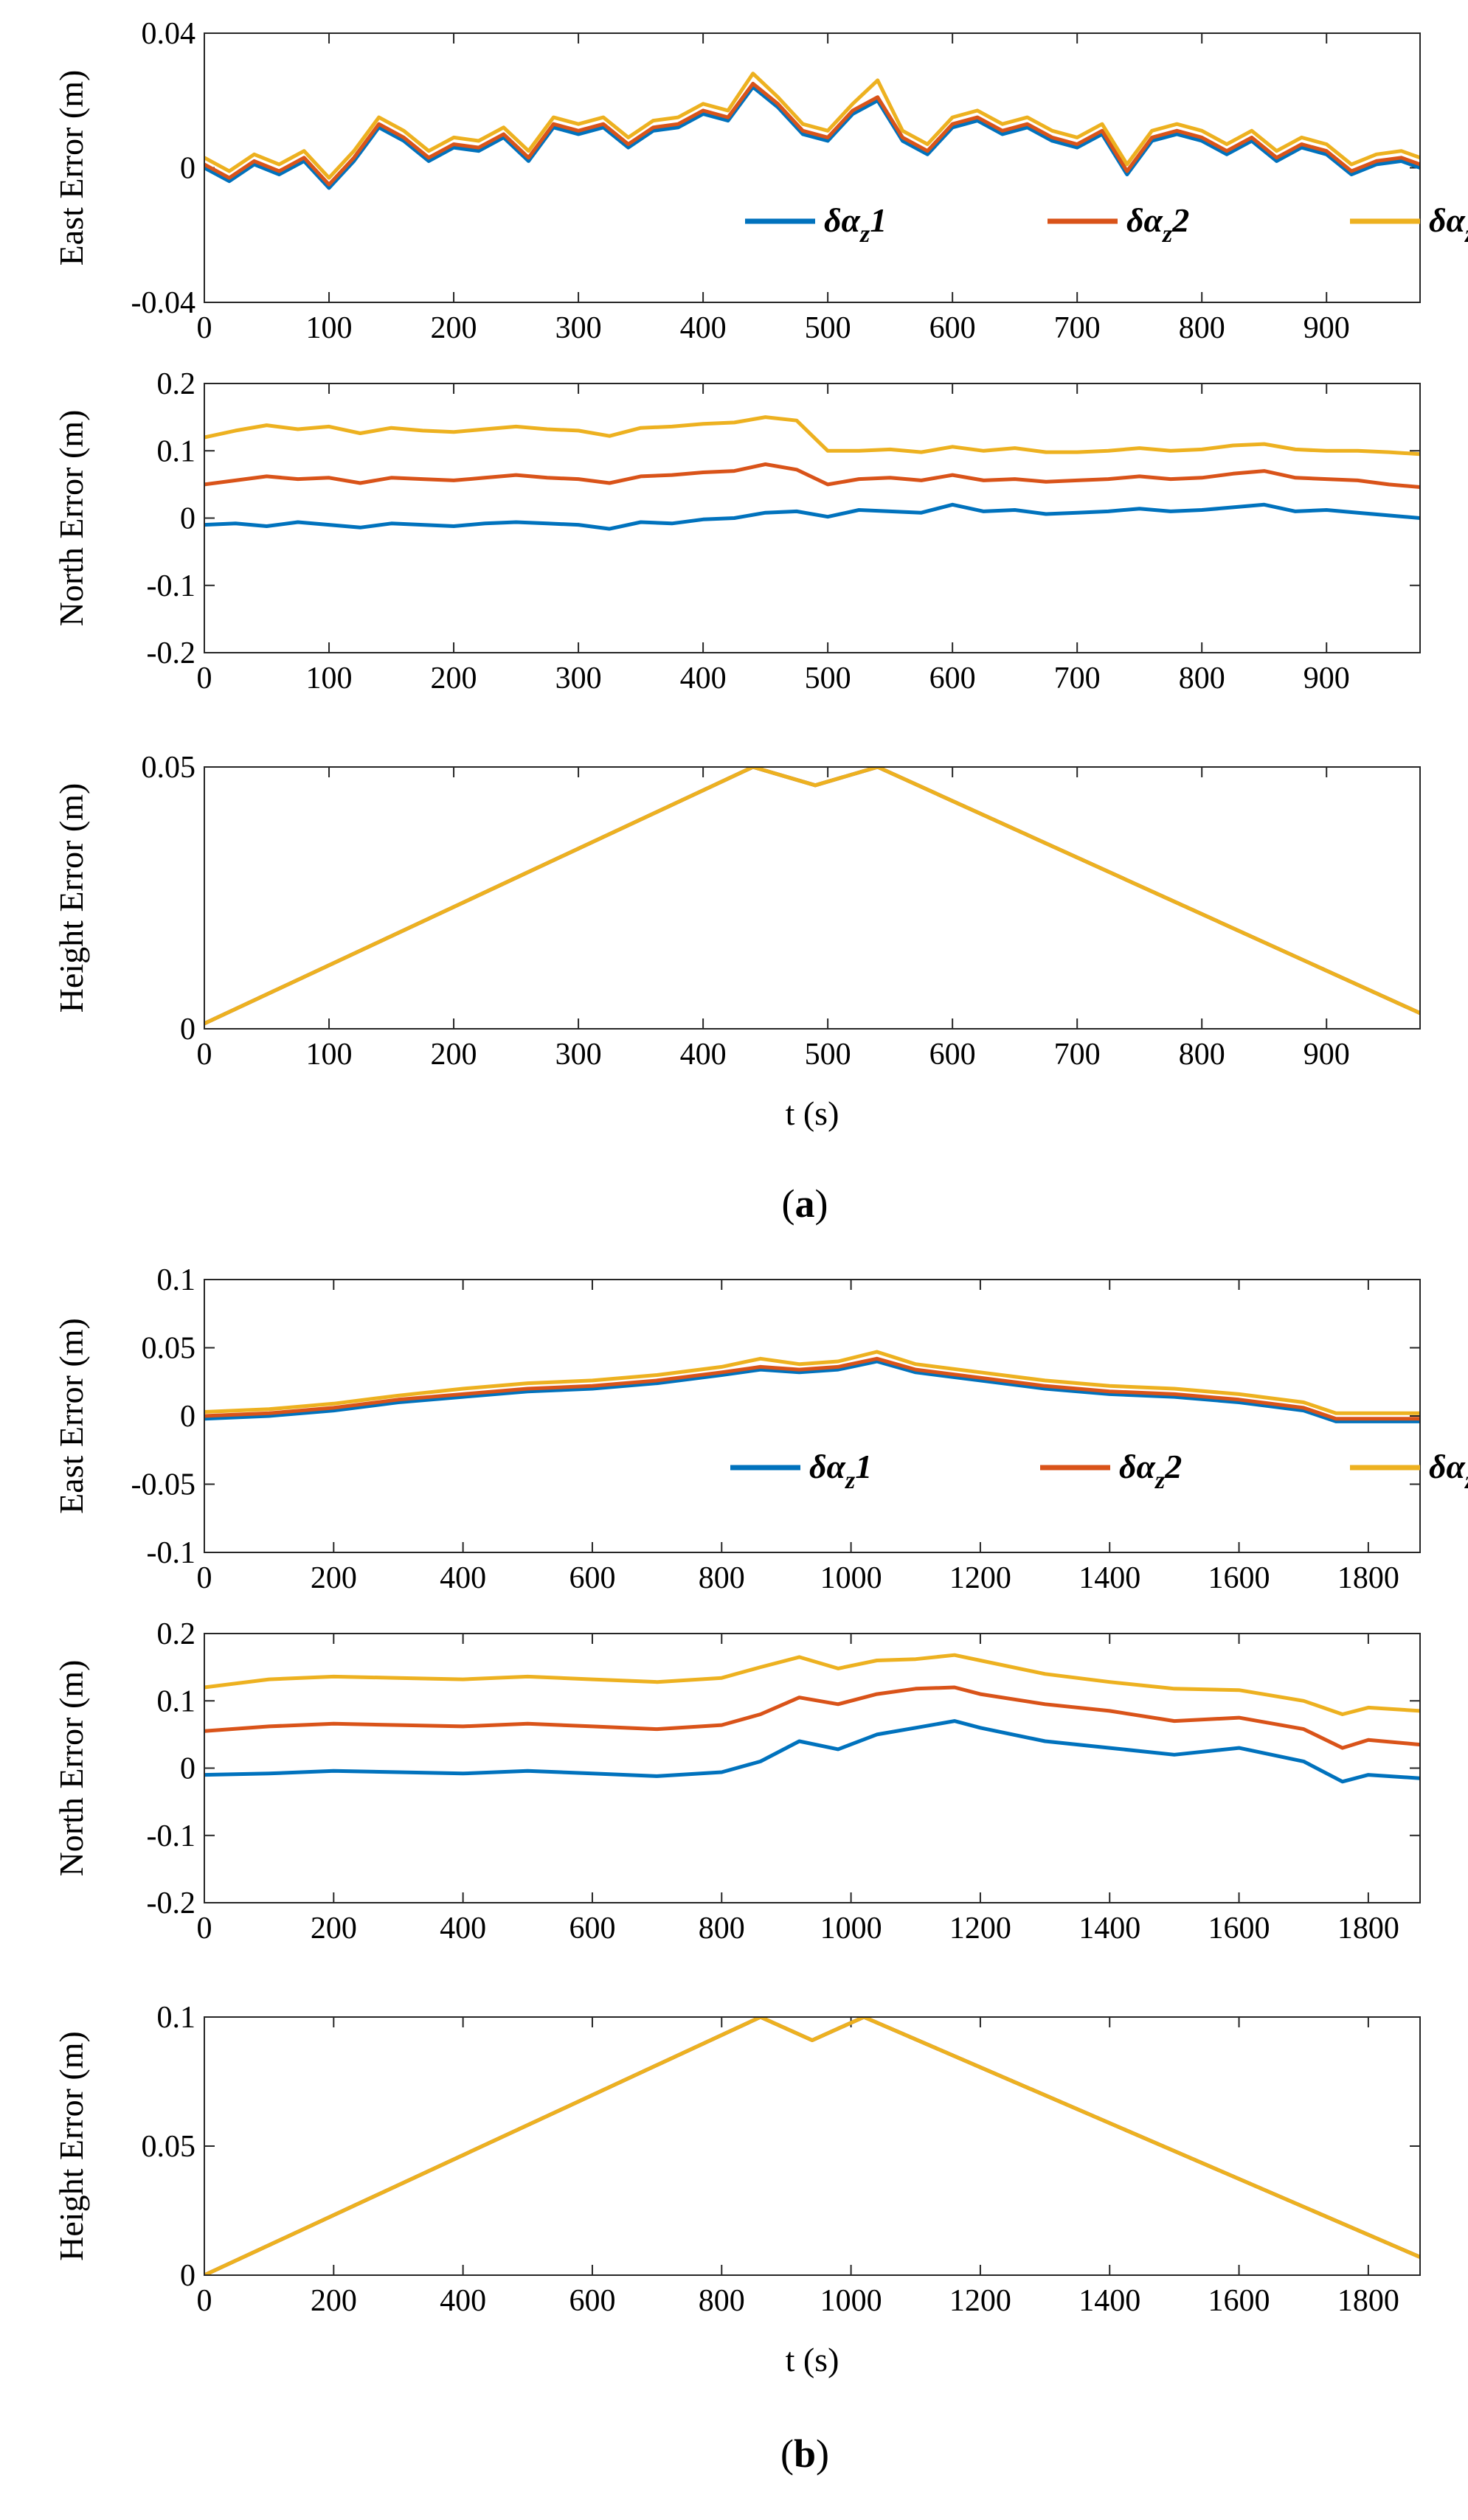 The image size is (1468, 2520). I want to click on y-tick-label: -0.04, so click(163, 303).